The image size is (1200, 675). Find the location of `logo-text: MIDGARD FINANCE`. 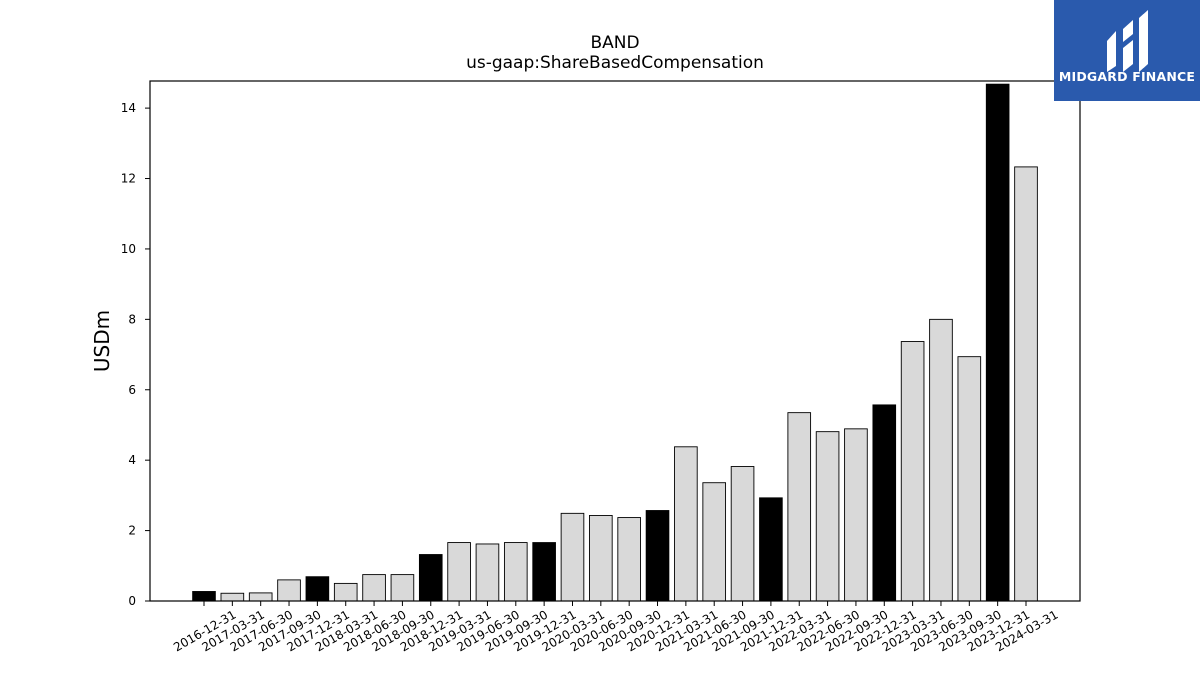

logo-text: MIDGARD FINANCE is located at coordinates (1127, 76).